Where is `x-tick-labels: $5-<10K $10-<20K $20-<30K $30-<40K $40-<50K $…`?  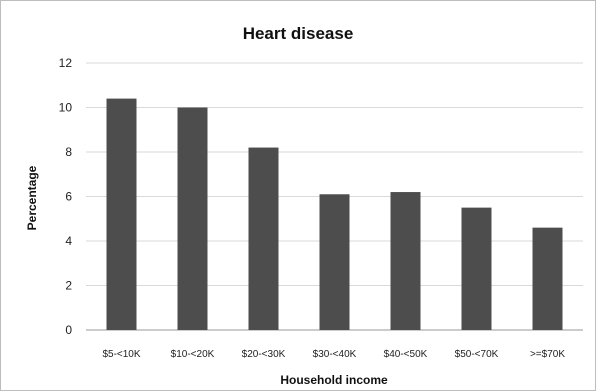 x-tick-labels: $5-<10K $10-<20K $20-<30K $30-<40K $40-<50K $… is located at coordinates (333, 354).